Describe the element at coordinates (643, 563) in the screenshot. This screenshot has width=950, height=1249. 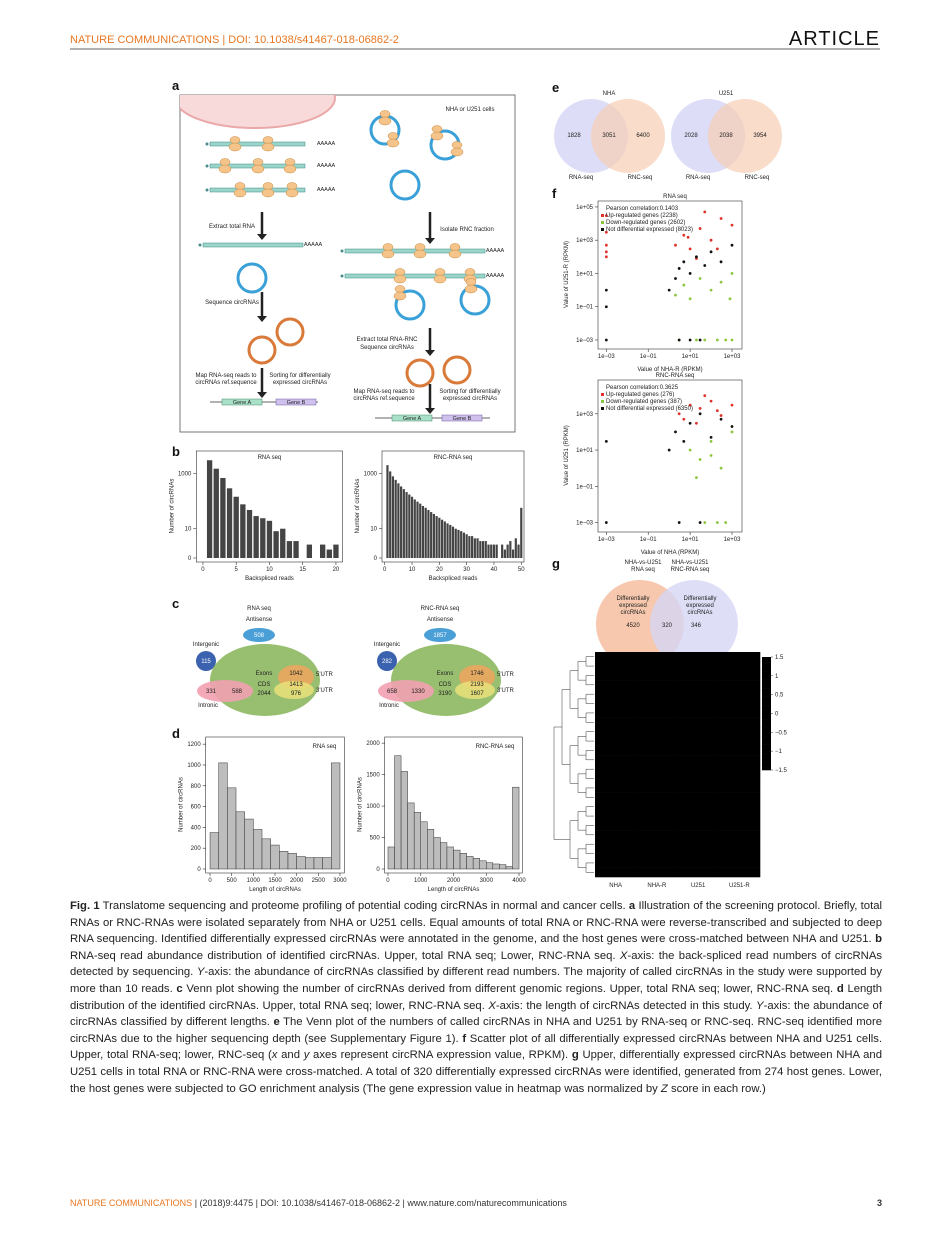
I see `label: NHA-vs-U251` at that location.